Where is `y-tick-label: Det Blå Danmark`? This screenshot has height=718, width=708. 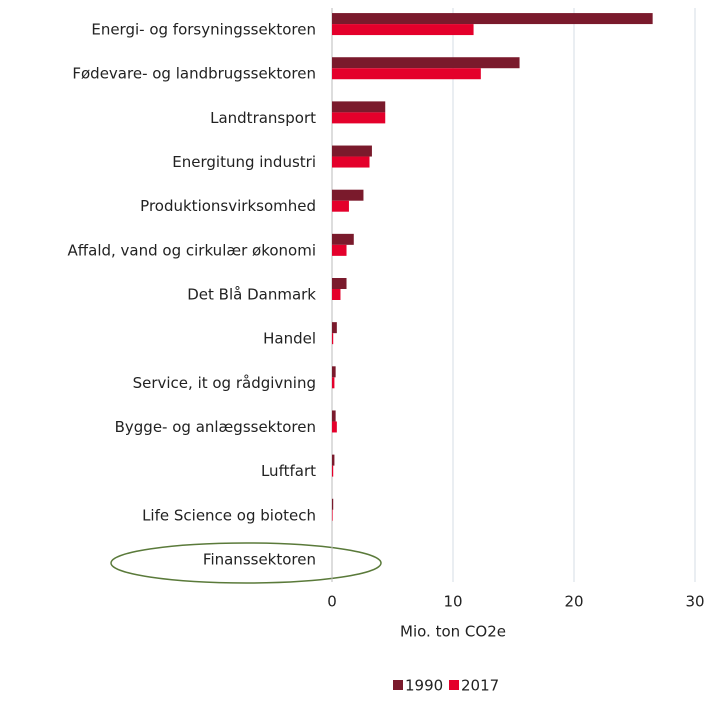 y-tick-label: Det Blå Danmark is located at coordinates (251, 295).